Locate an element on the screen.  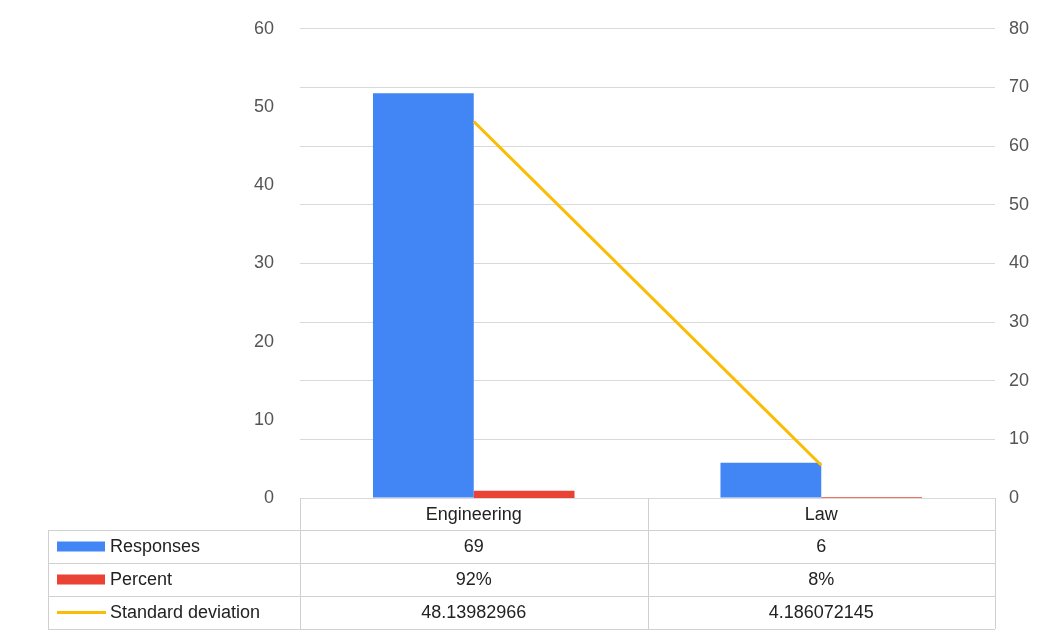
y2-tick-label: 10 is located at coordinates (1019, 438).